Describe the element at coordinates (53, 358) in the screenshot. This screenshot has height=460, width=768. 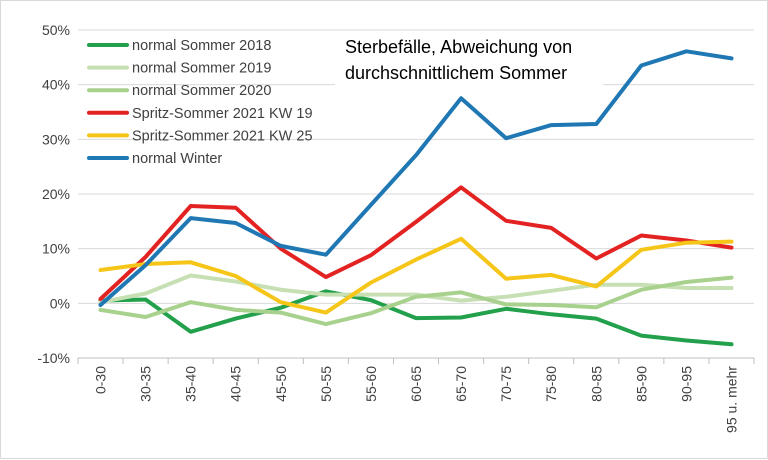
I see `y-tick-label: -10%` at that location.